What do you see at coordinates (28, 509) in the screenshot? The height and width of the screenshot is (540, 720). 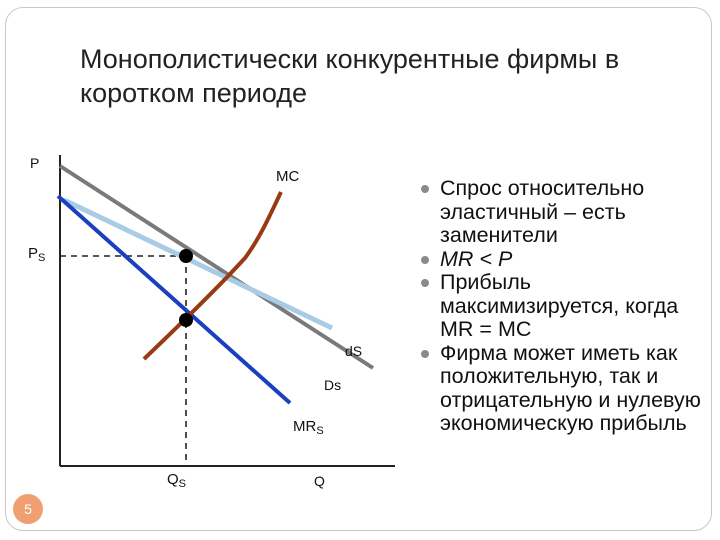 I see `page-number-badge: 5` at bounding box center [28, 509].